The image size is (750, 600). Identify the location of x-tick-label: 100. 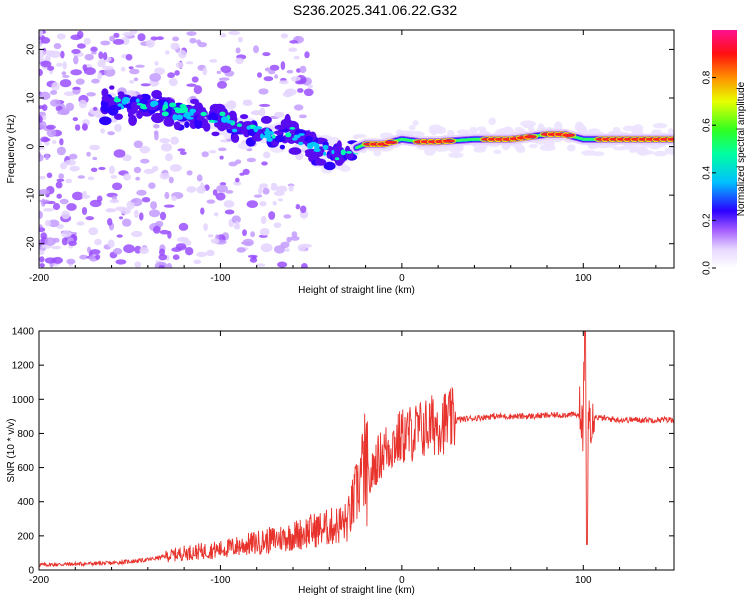
(583, 278).